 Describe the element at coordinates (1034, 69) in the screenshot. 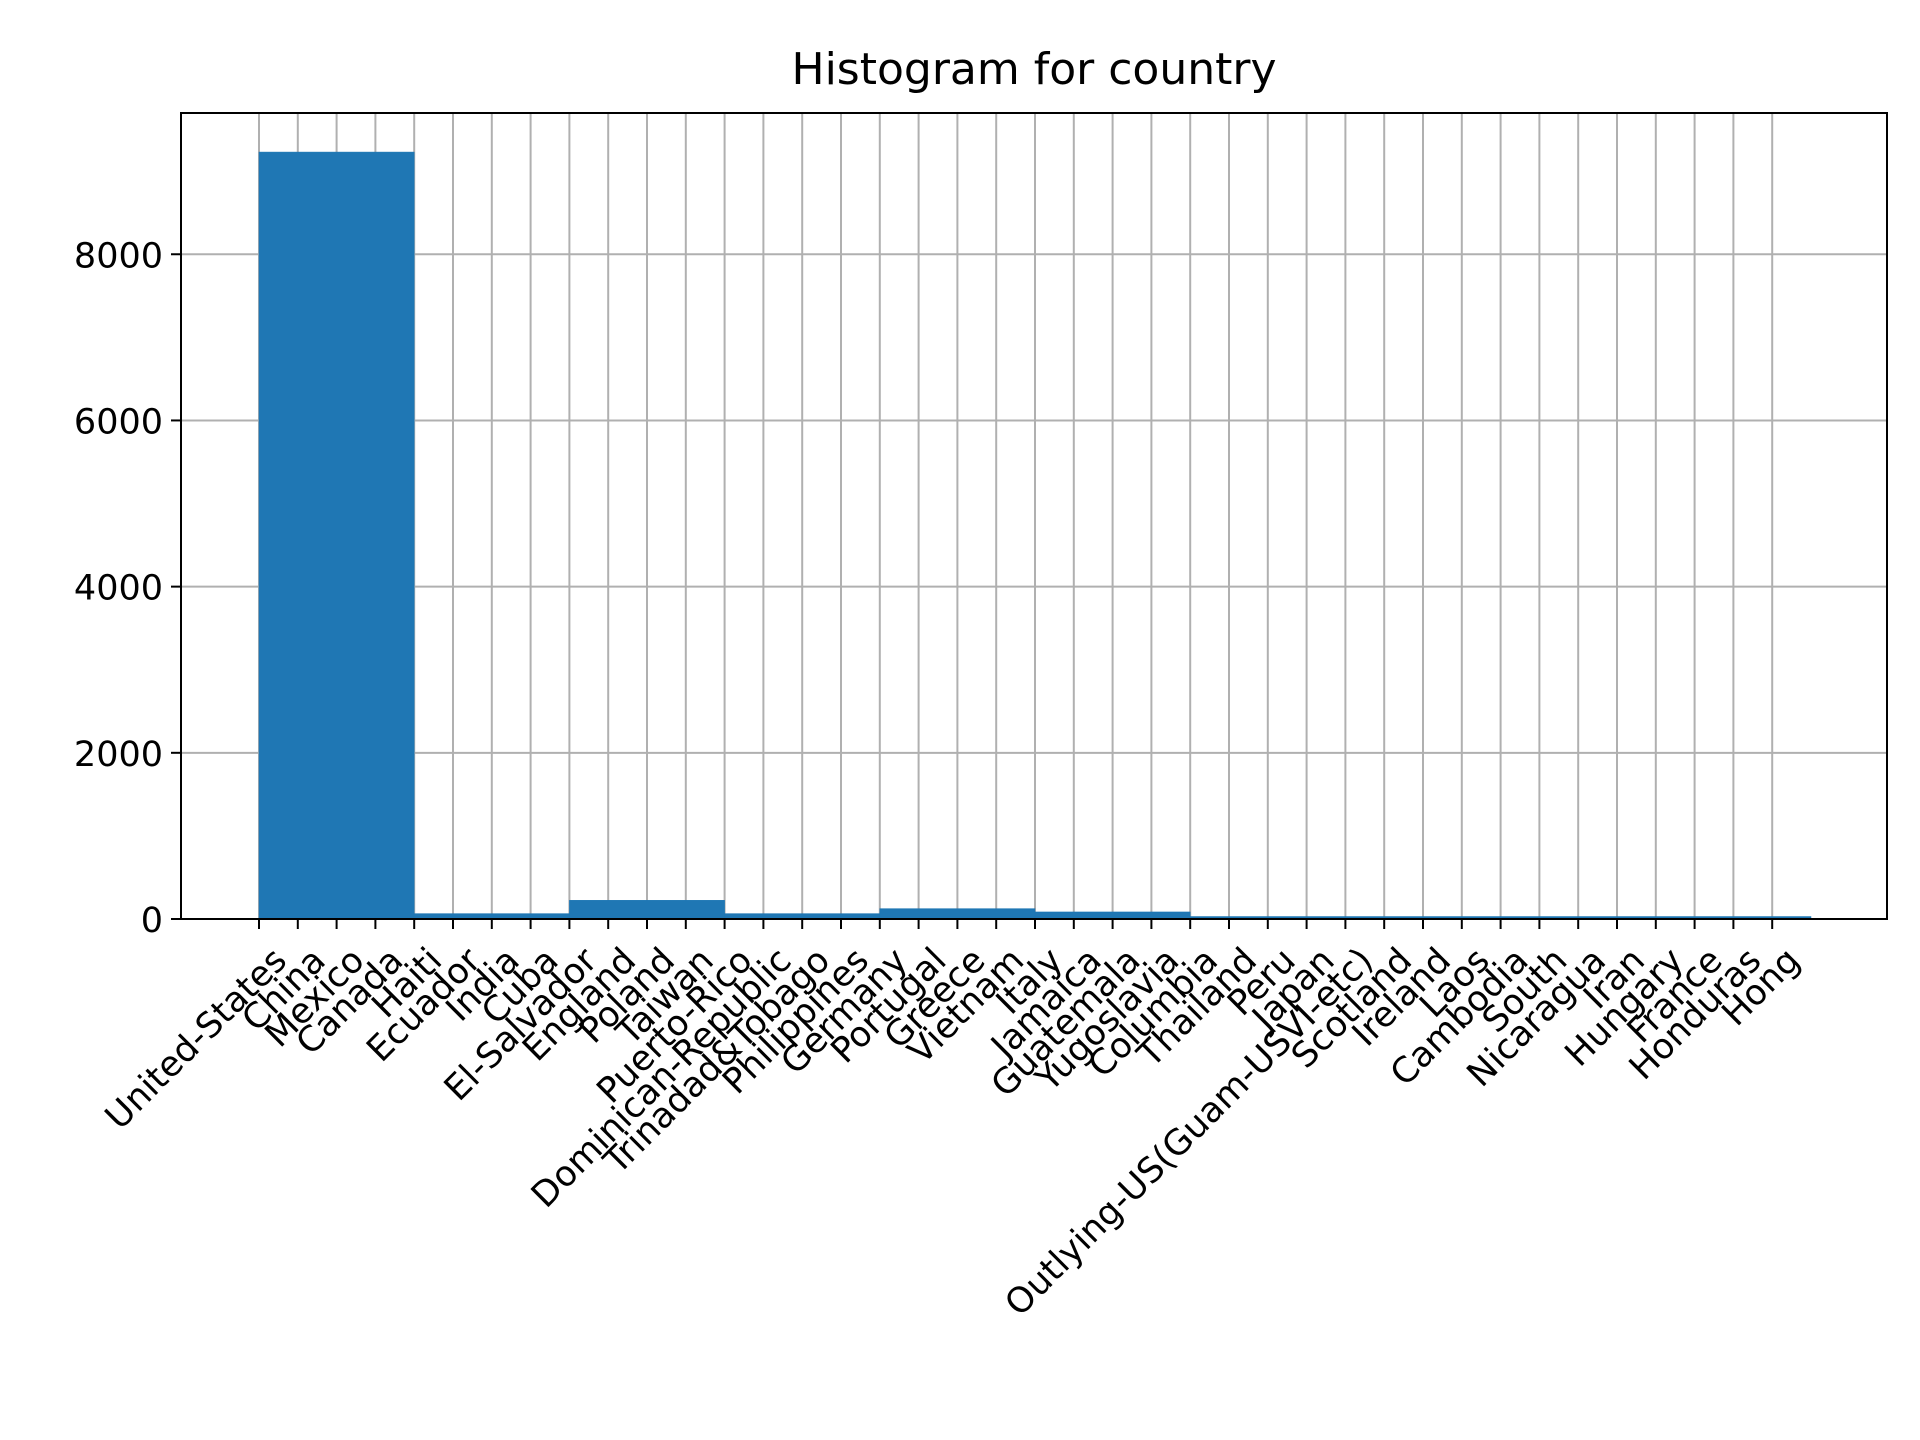

I see `chart-title: Histogram for country` at that location.